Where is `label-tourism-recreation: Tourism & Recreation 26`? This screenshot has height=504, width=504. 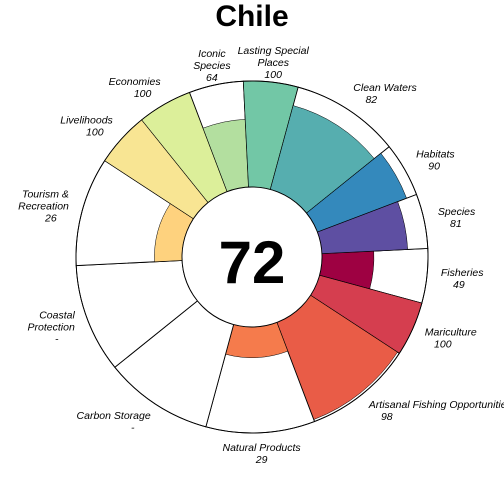
label-tourism-recreation: Tourism & Recreation 26 is located at coordinates (43, 207).